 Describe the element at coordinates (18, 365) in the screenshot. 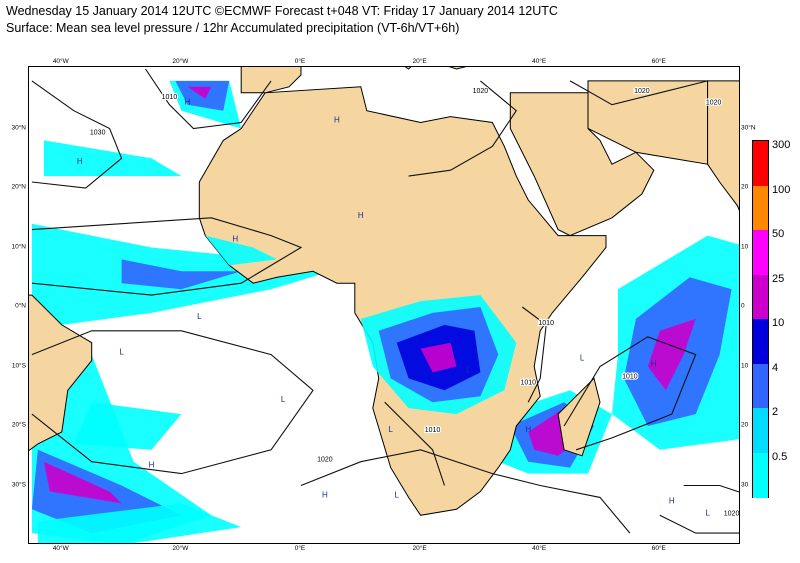

I see `latitude-tick-left: 10°S` at that location.